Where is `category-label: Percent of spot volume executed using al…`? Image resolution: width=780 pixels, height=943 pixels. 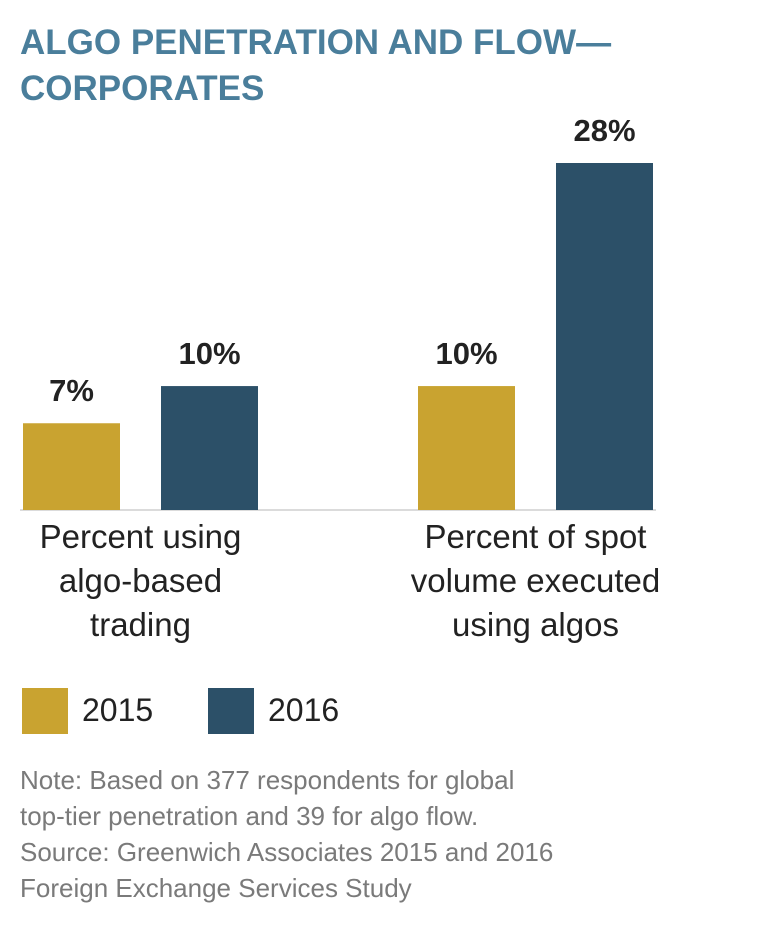
category-label: Percent of spot volume executed using al… is located at coordinates (535, 580).